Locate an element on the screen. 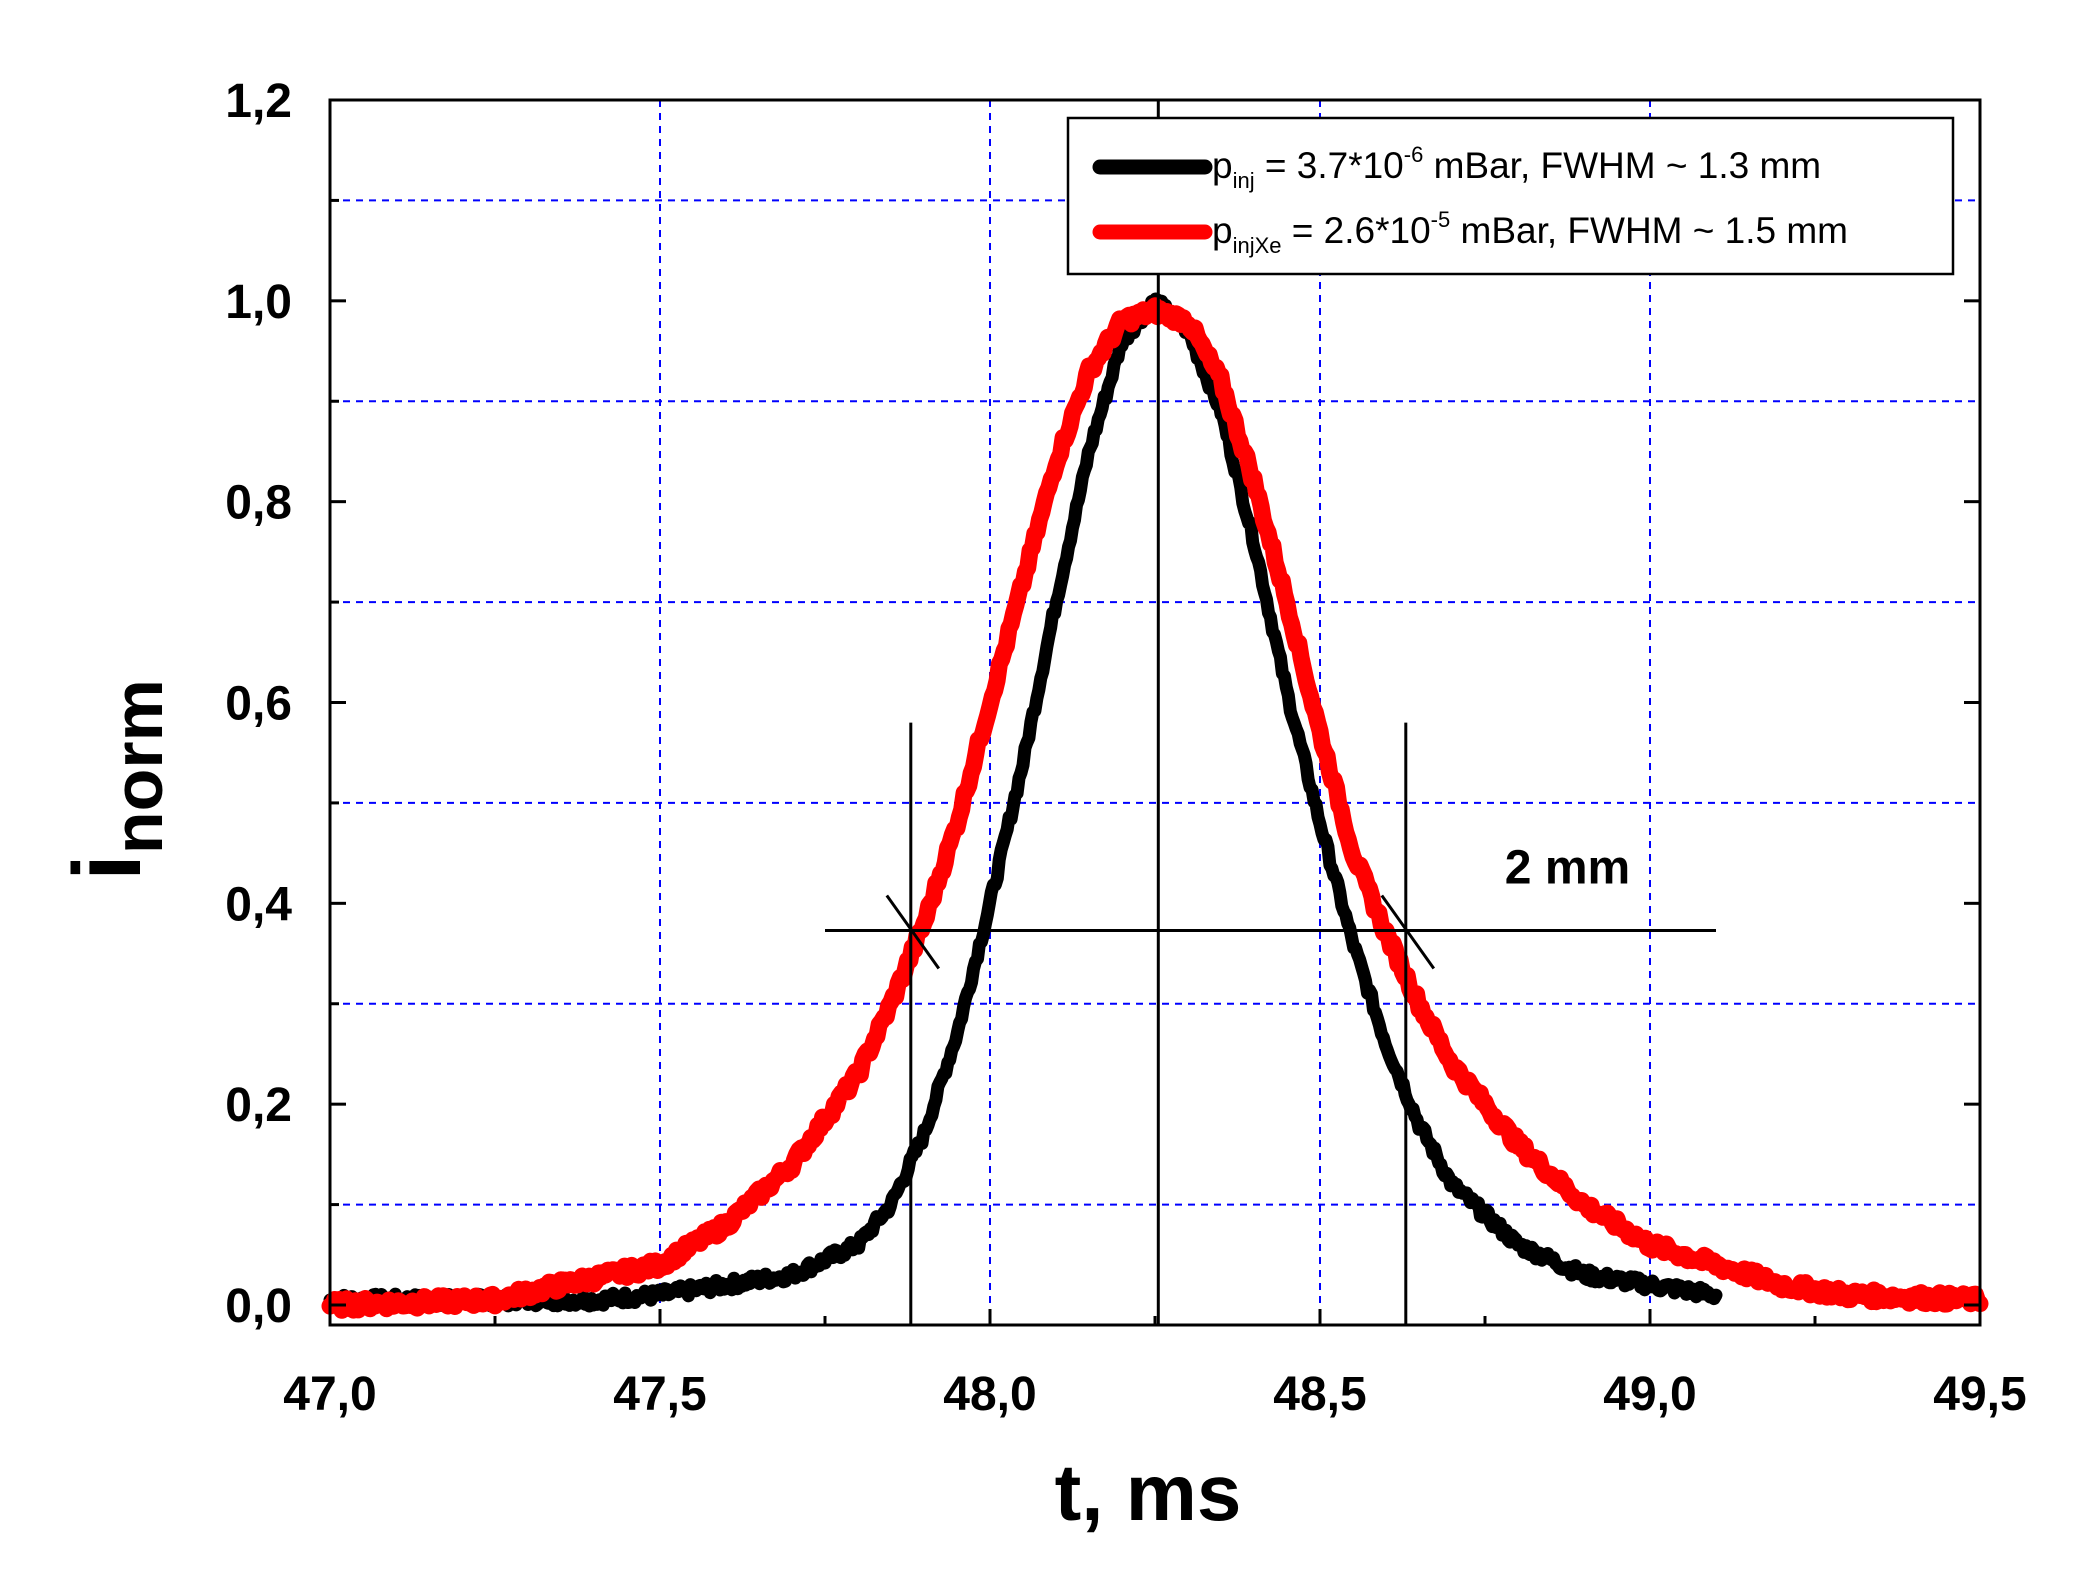 This screenshot has width=2091, height=1584. legend-label-black: pinj = 3.7*10-6 mBar, FWHM ~ 1.3 mm is located at coordinates (1516, 167).